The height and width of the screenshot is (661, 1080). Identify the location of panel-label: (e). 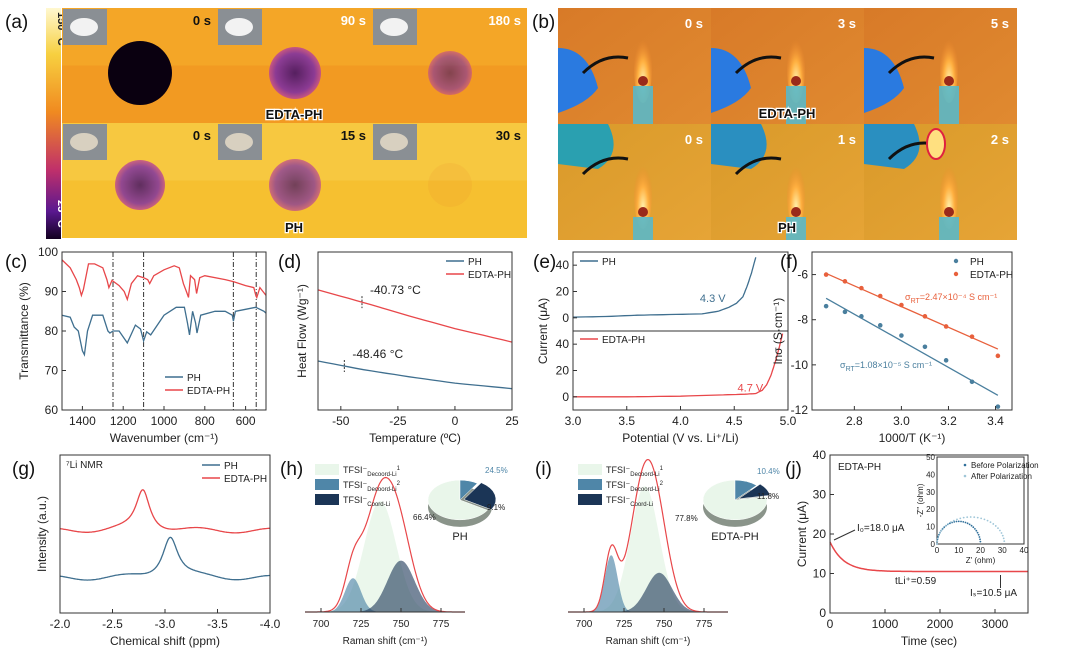
(544, 262).